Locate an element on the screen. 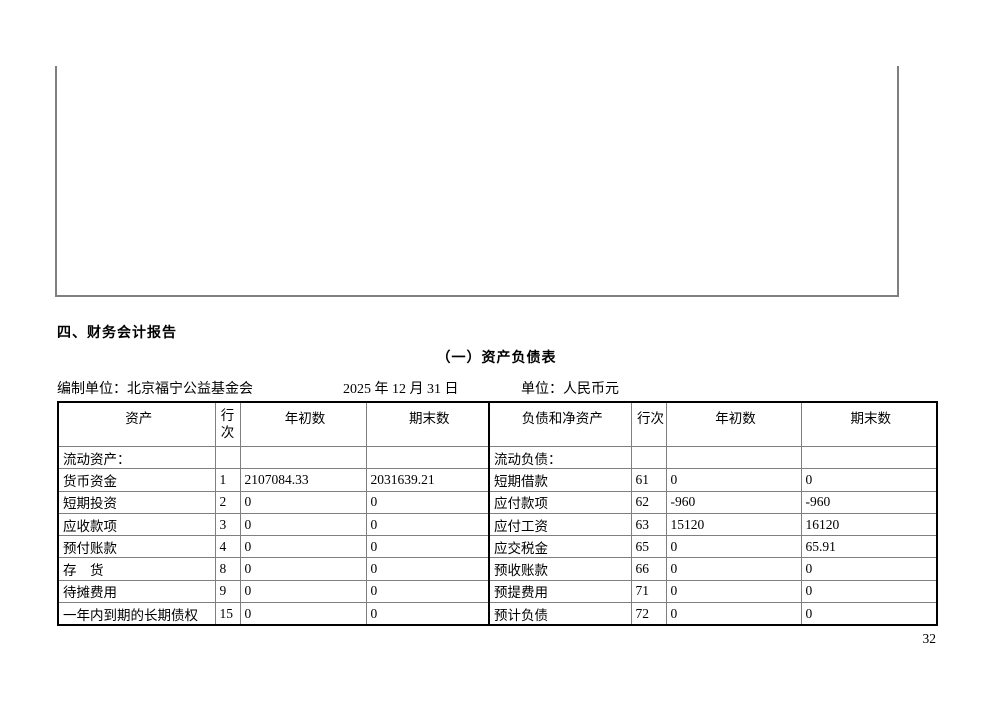 The width and height of the screenshot is (1000, 707). asset-label: 短期投资 is located at coordinates (136, 502).